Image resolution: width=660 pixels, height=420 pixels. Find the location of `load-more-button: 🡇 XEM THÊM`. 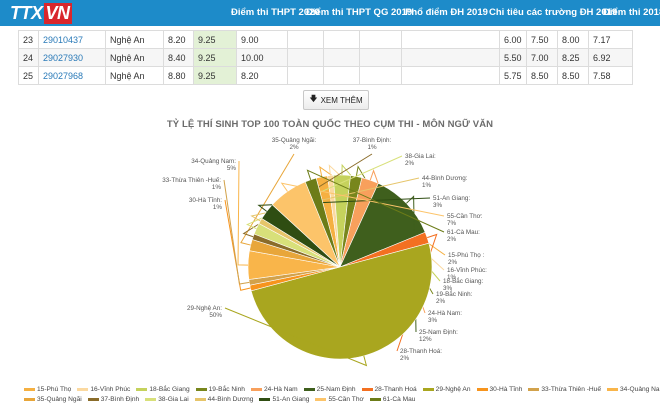

load-more-button: 🡇 XEM THÊM is located at coordinates (336, 100).